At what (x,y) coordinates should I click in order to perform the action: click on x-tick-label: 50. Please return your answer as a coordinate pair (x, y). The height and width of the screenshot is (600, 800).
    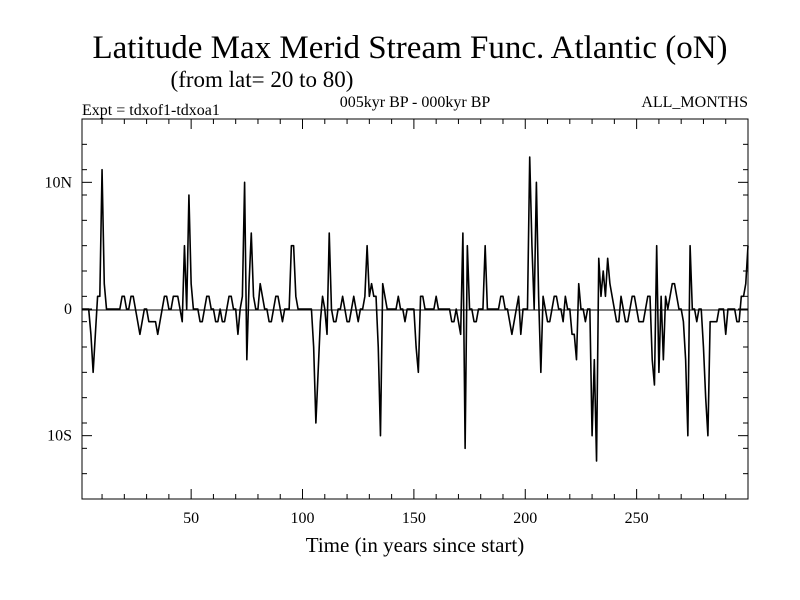
    Looking at the image, I should click on (191, 518).